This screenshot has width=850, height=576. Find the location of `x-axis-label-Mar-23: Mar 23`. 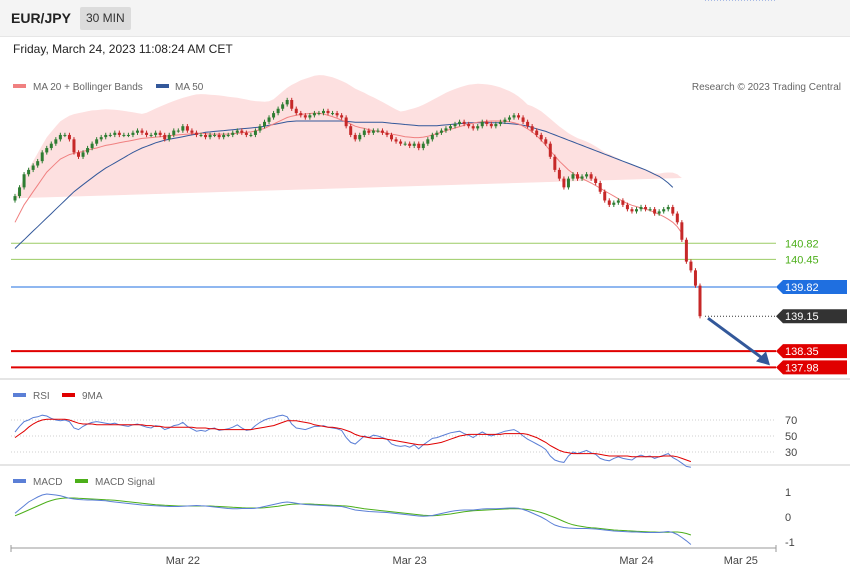

x-axis-label-Mar-23: Mar 23 is located at coordinates (410, 561).